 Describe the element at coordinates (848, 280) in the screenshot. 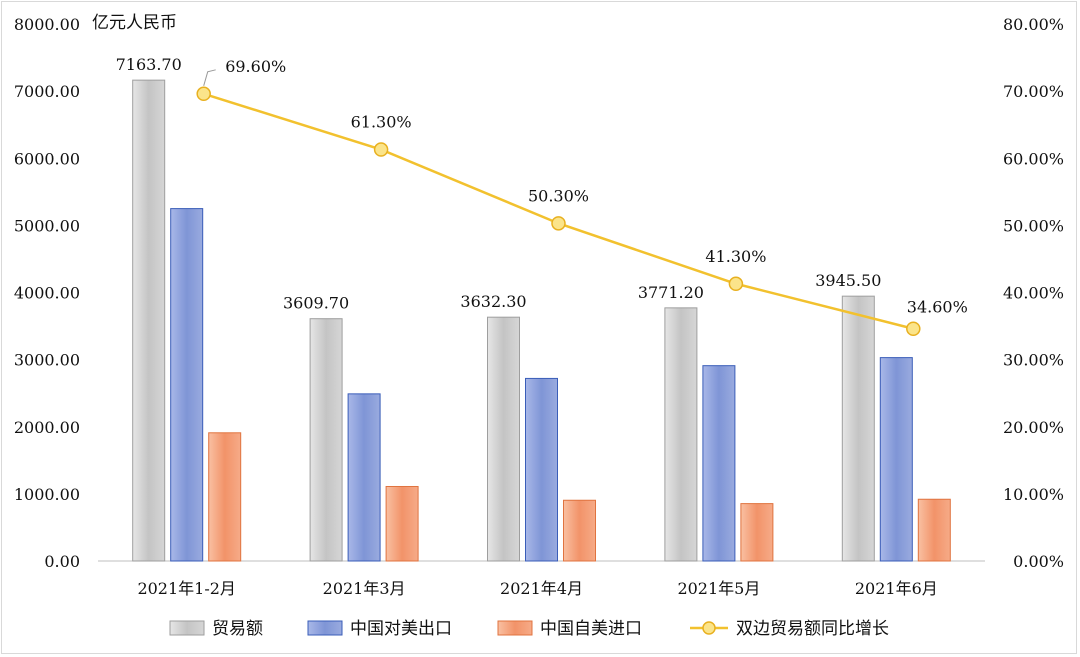

I see `bar-data-label: 3945.50` at that location.